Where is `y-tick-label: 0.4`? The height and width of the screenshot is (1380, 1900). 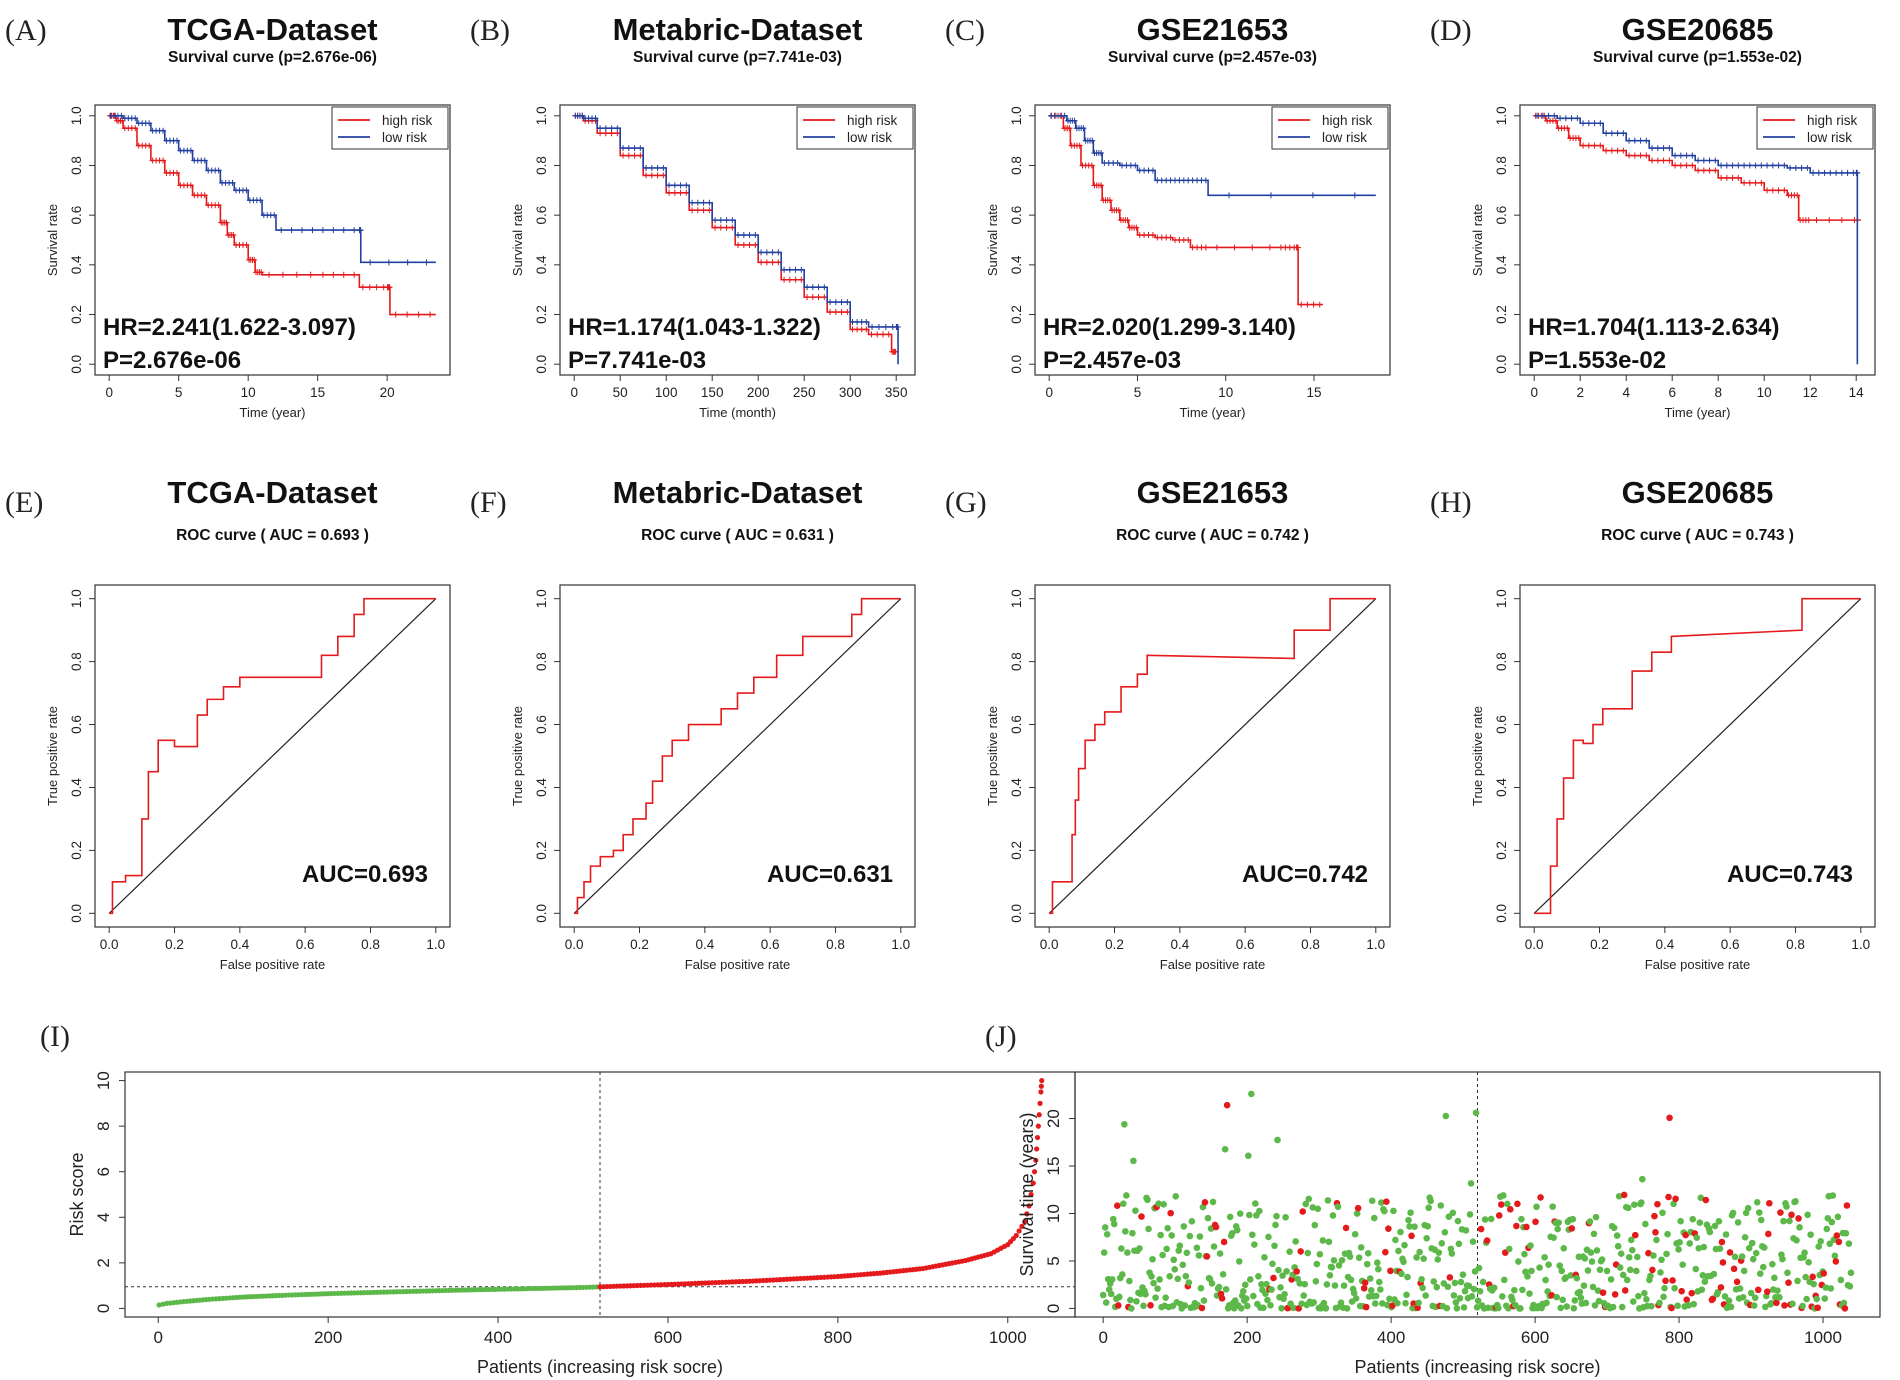 y-tick-label: 0.4 is located at coordinates (1016, 787).